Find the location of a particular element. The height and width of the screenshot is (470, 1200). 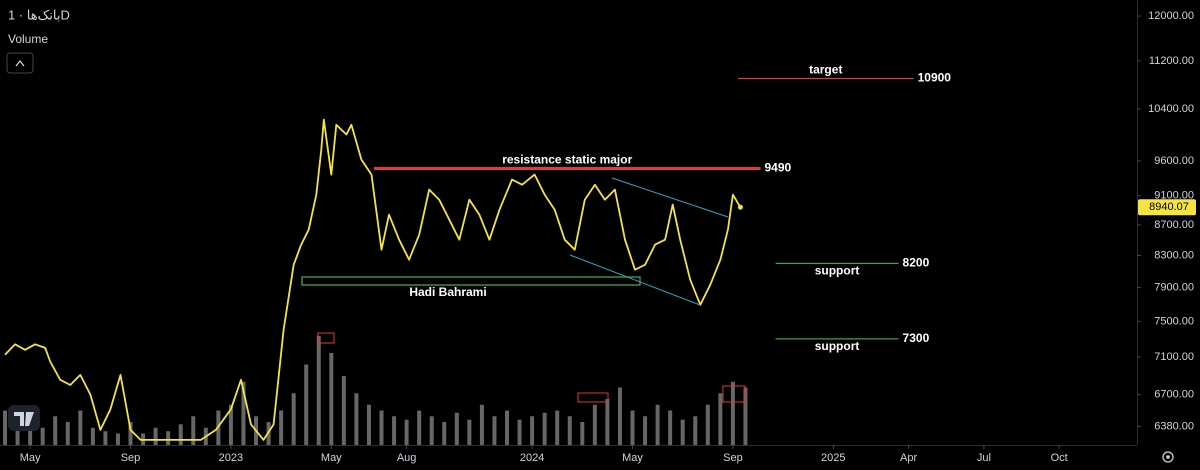

y-tick-label: 8300.00 is located at coordinates (1174, 255).